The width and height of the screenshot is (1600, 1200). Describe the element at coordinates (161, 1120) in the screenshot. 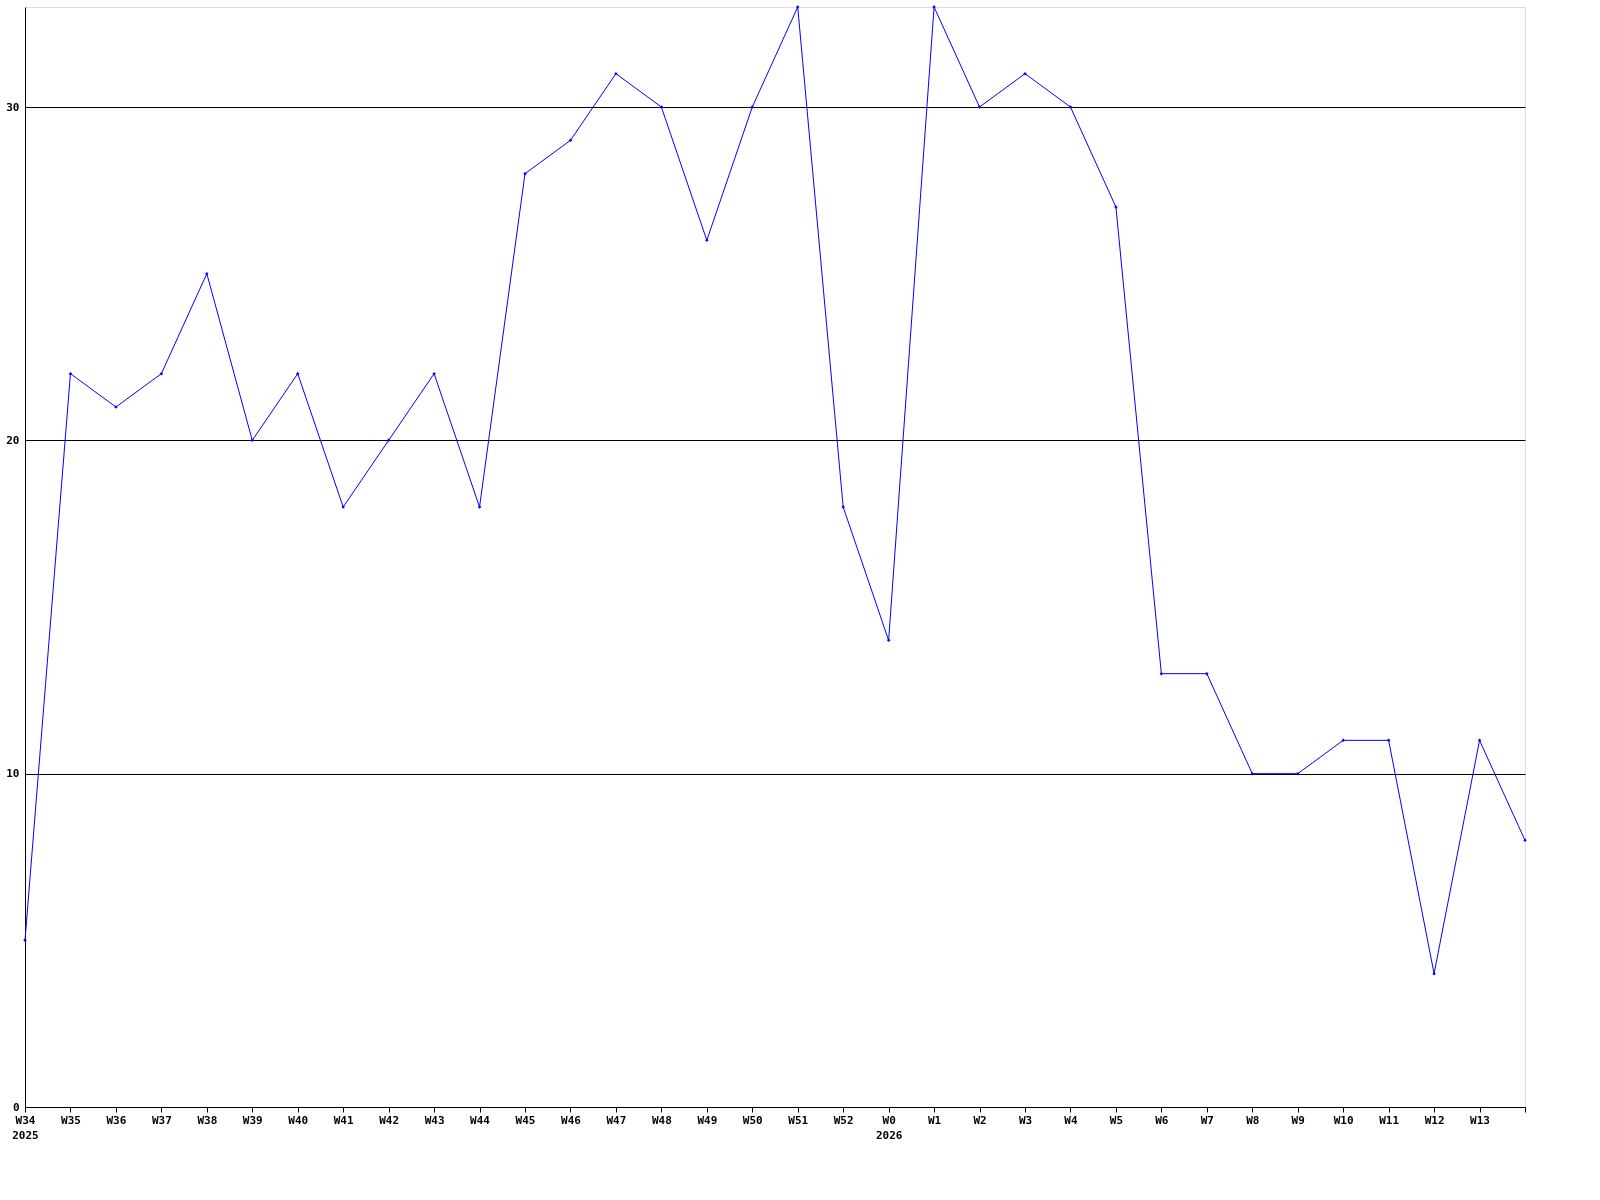

I see `x-tick-label: W37` at that location.